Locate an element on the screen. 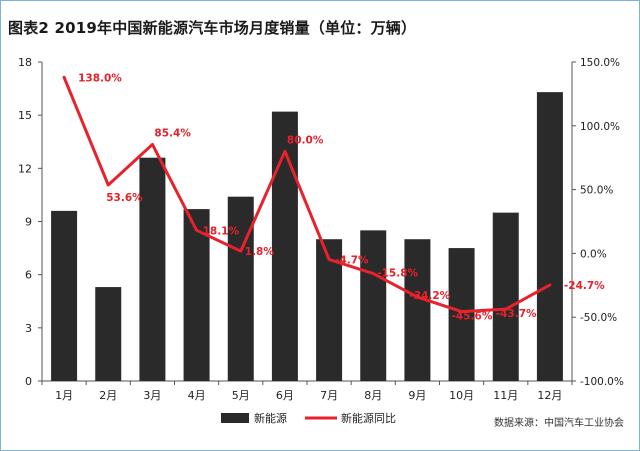 The height and width of the screenshot is (451, 640). source-note: 数据来源：中国汽车工业协会 is located at coordinates (559, 423).